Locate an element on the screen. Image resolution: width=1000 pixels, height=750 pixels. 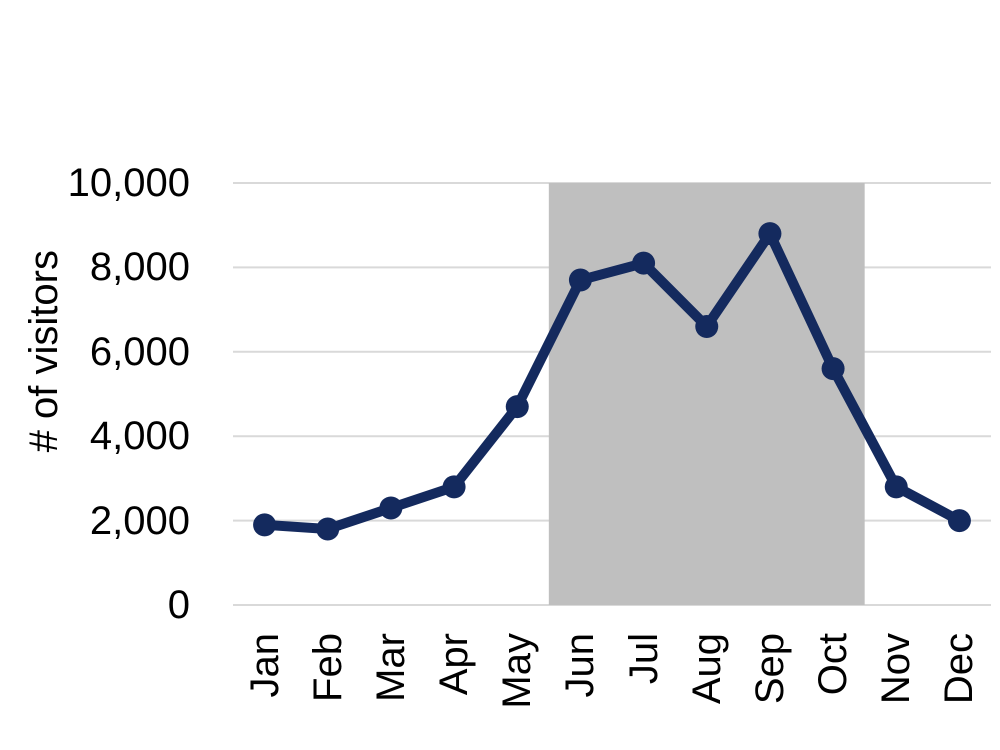
y-tick-label: 0 is located at coordinates (178, 605).